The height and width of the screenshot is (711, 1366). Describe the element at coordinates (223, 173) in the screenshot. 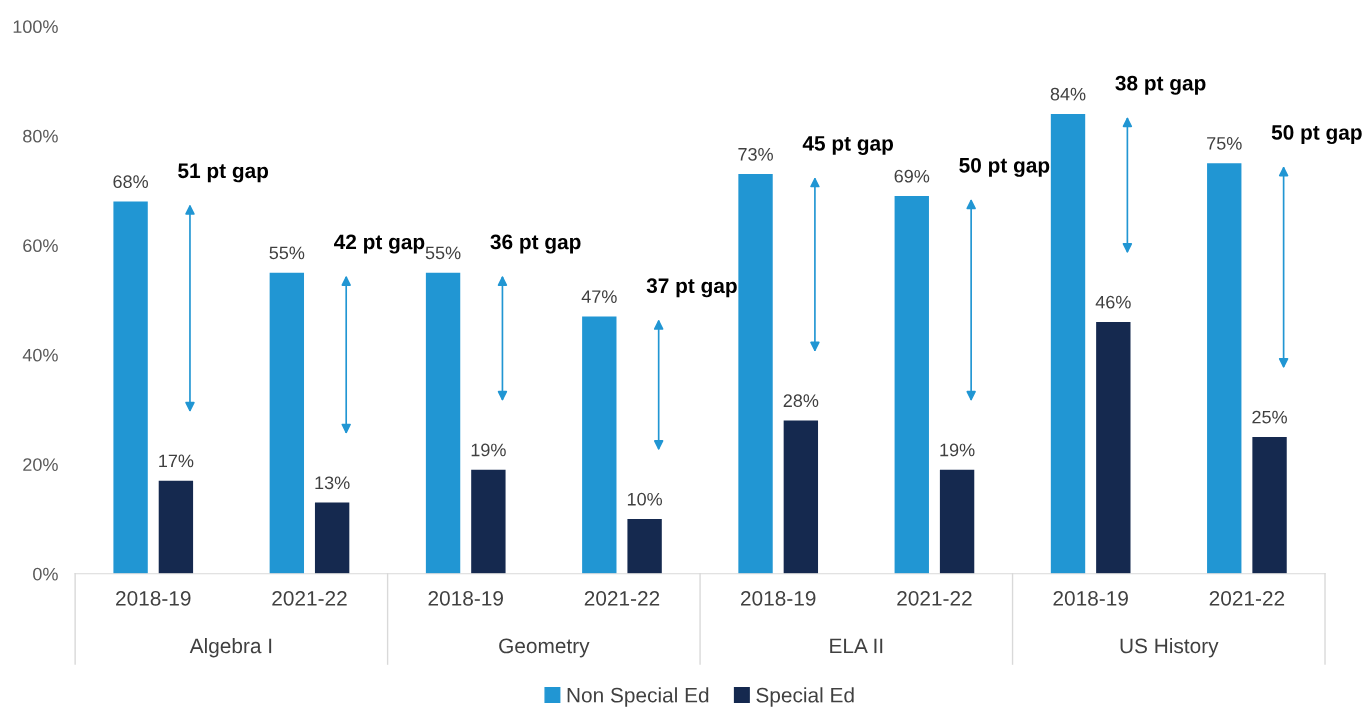

I see `annotation: 51 pt gap` at that location.